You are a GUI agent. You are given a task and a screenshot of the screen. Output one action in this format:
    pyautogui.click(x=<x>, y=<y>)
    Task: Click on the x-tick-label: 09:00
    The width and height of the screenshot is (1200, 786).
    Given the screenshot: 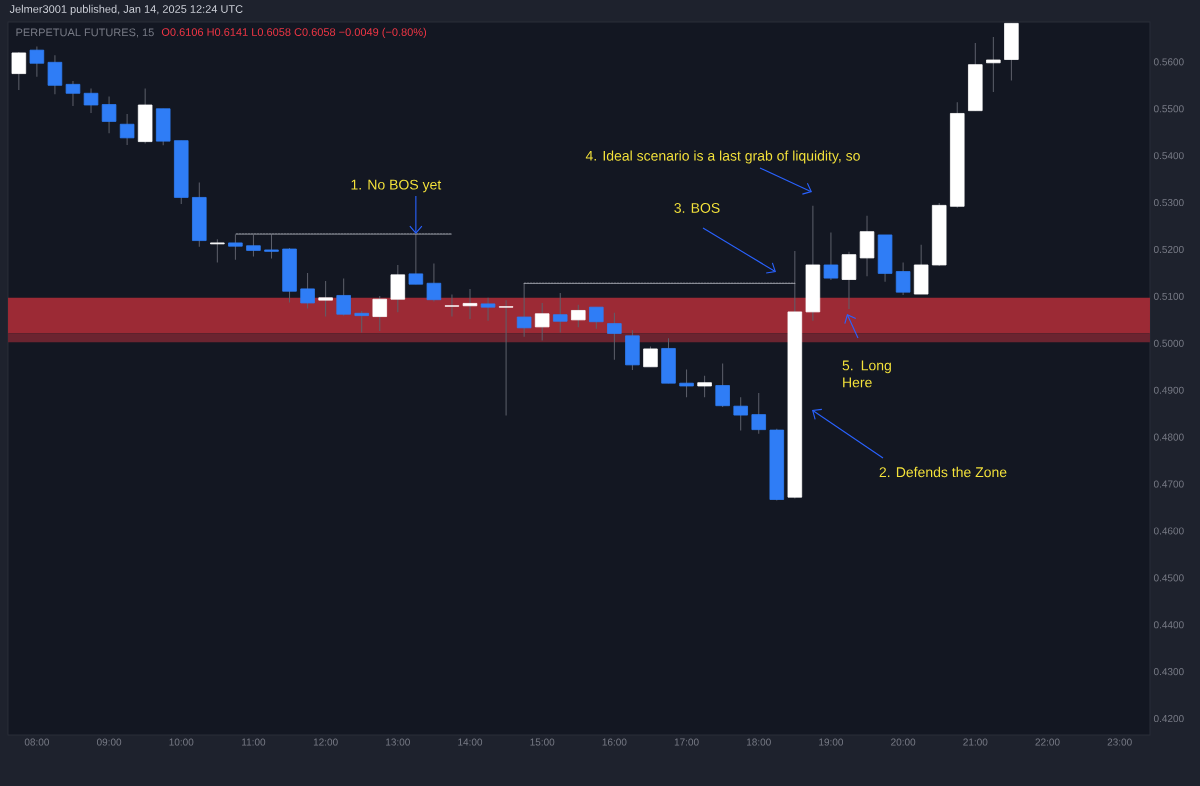 What is the action you would take?
    pyautogui.click(x=109, y=742)
    